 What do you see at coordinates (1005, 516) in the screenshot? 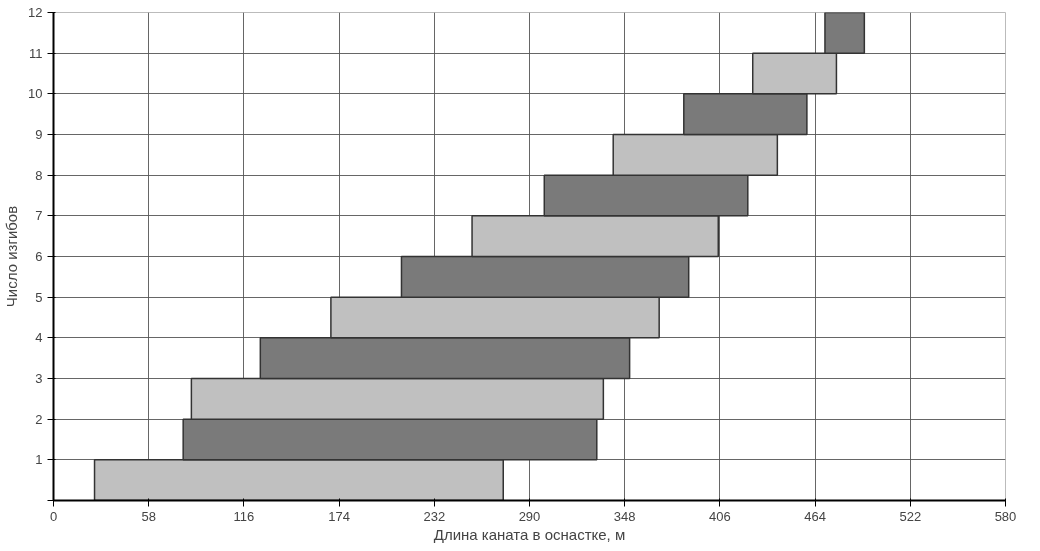
I see `x-tick-label: 580` at bounding box center [1005, 516].